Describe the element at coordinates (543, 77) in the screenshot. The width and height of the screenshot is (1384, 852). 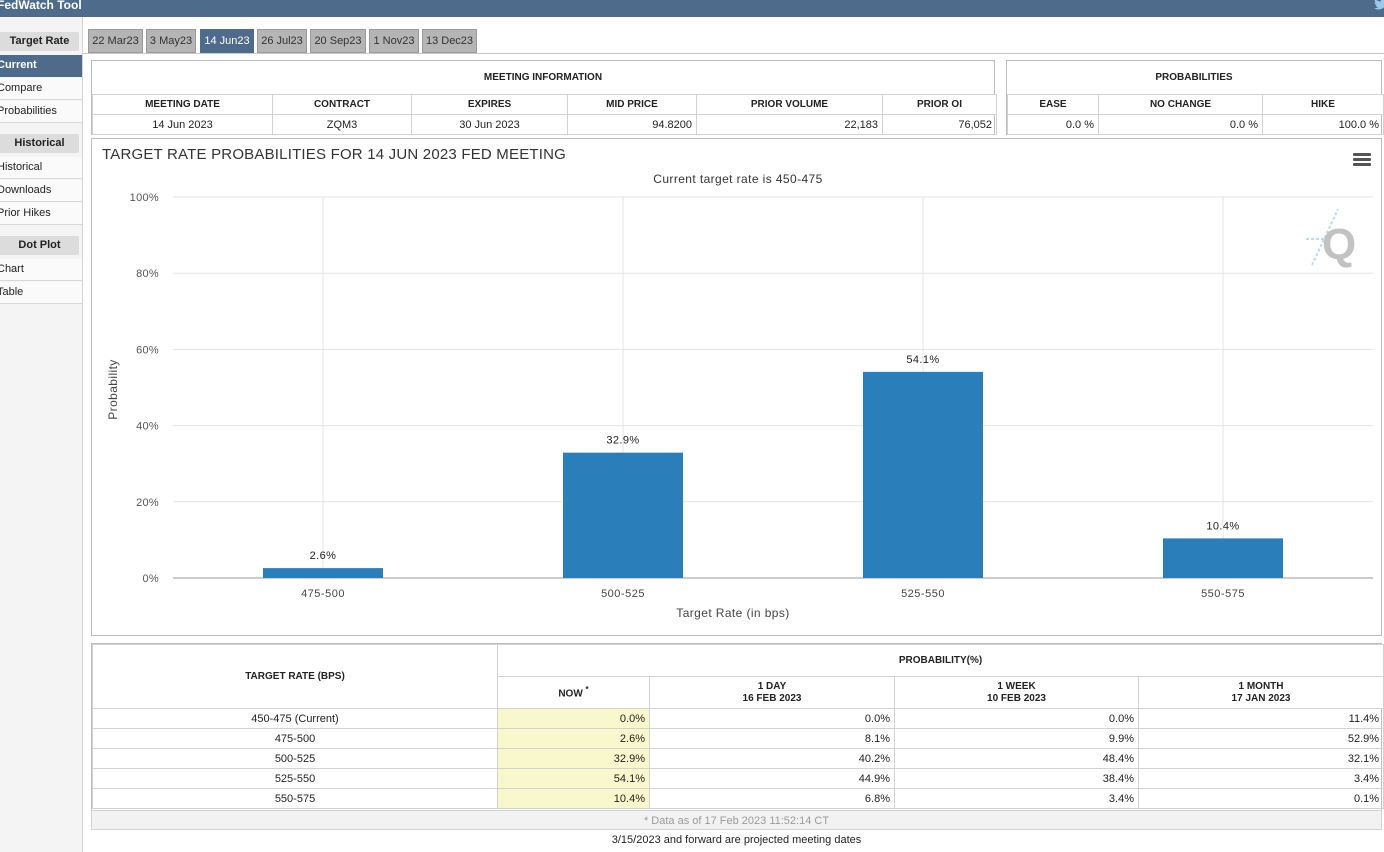
I see `meeting-info-title: MEETING INFORMATION` at that location.